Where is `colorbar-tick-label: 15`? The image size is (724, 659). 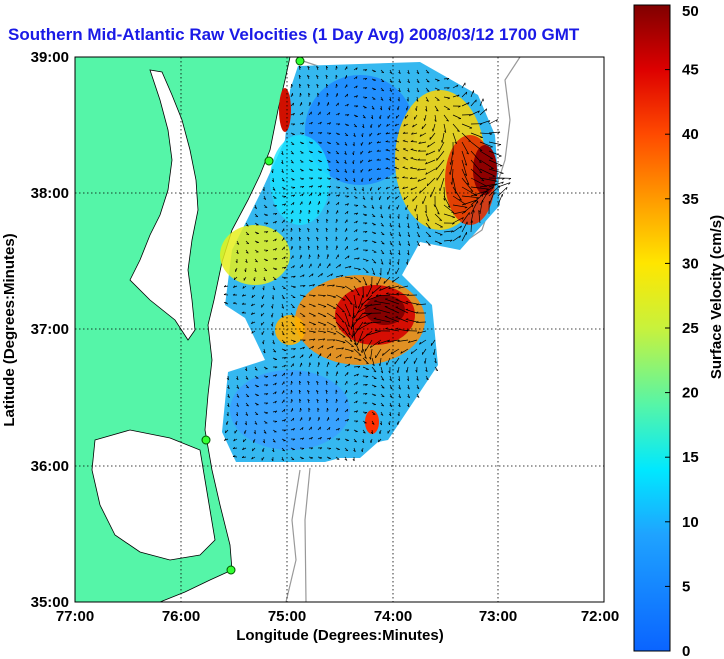
colorbar-tick-label: 15 is located at coordinates (690, 457).